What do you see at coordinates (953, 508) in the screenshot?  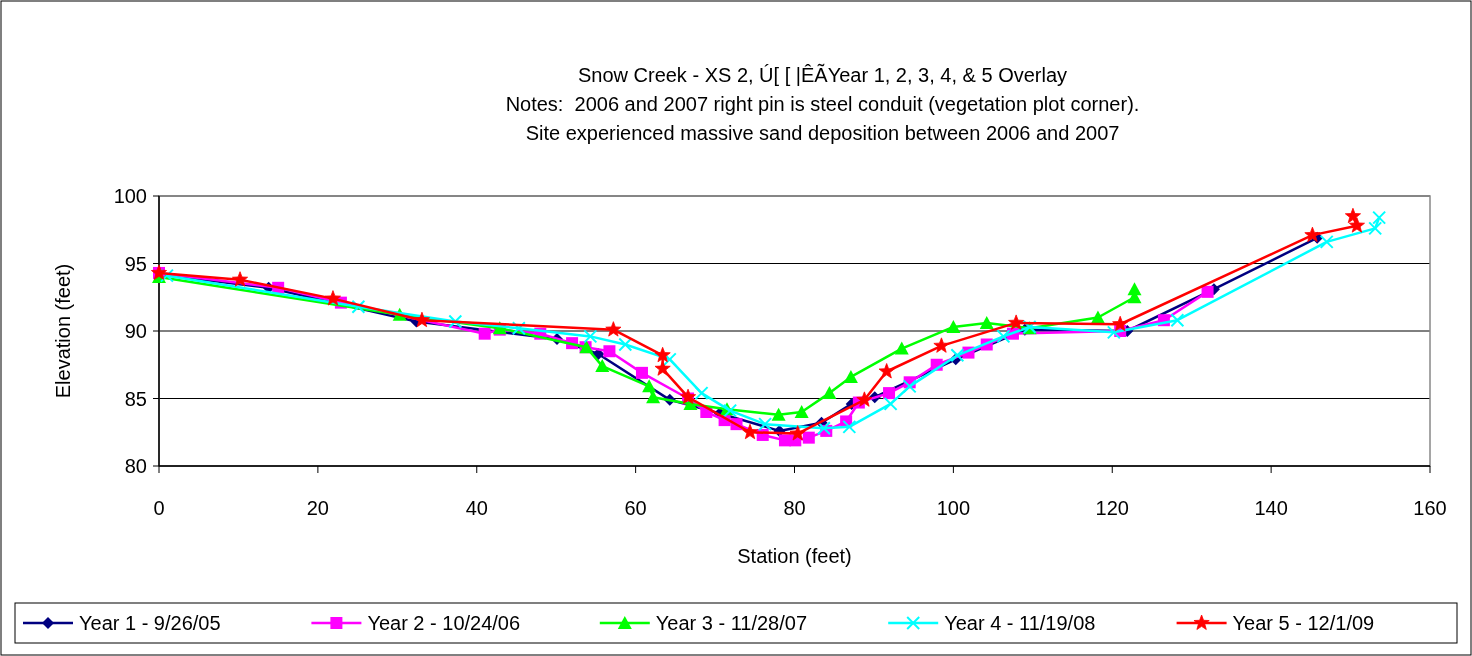 I see `x-tick-label: 100` at bounding box center [953, 508].